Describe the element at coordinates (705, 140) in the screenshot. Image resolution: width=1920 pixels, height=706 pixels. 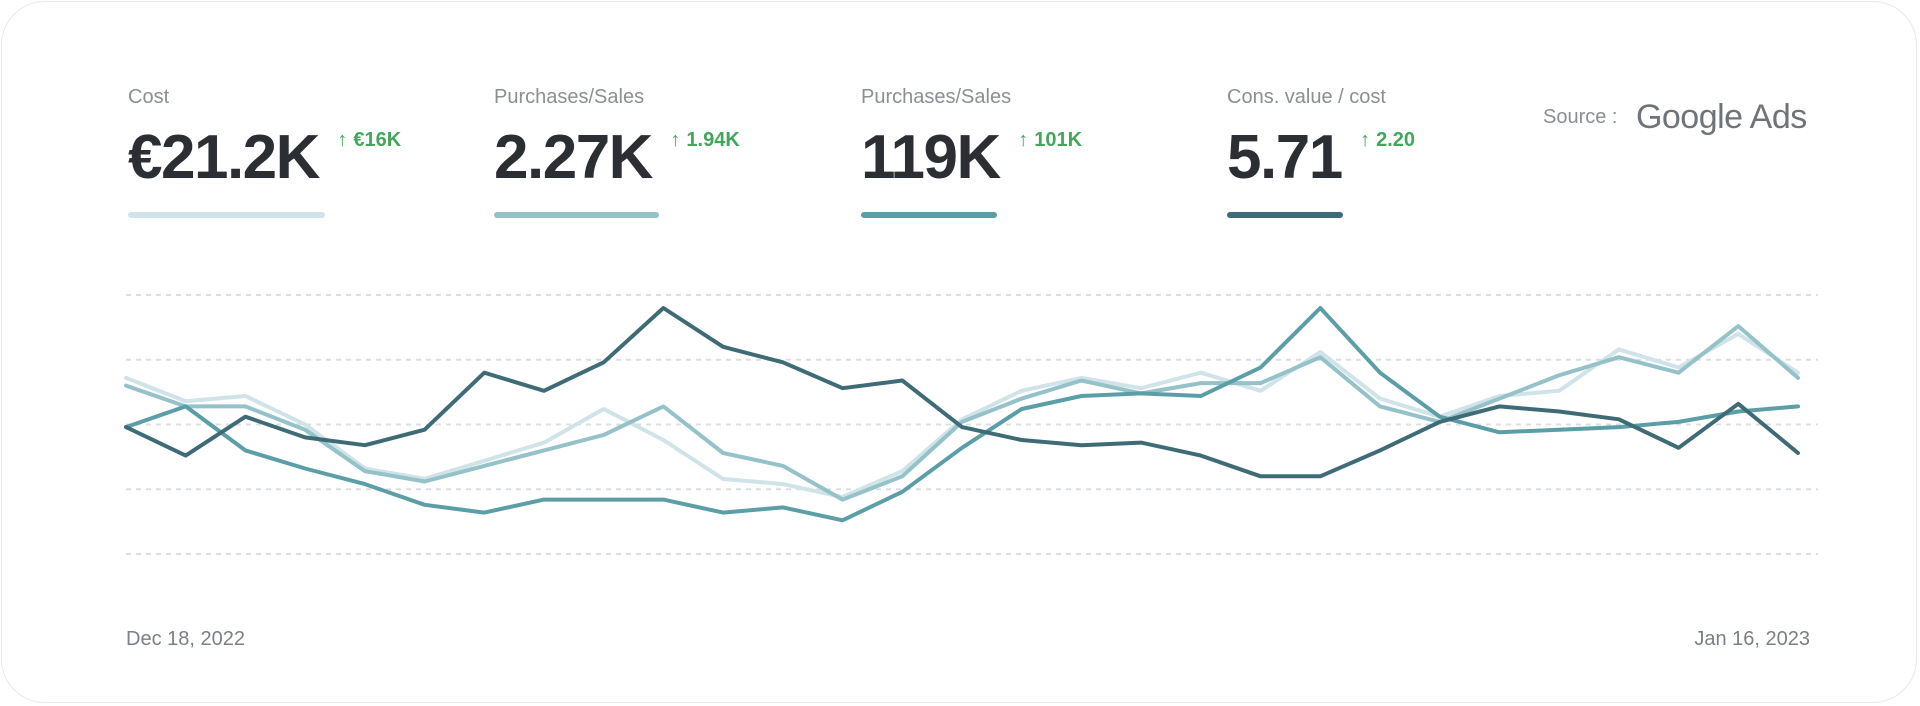
I see `metric-delta: ↑ 1.94K` at that location.